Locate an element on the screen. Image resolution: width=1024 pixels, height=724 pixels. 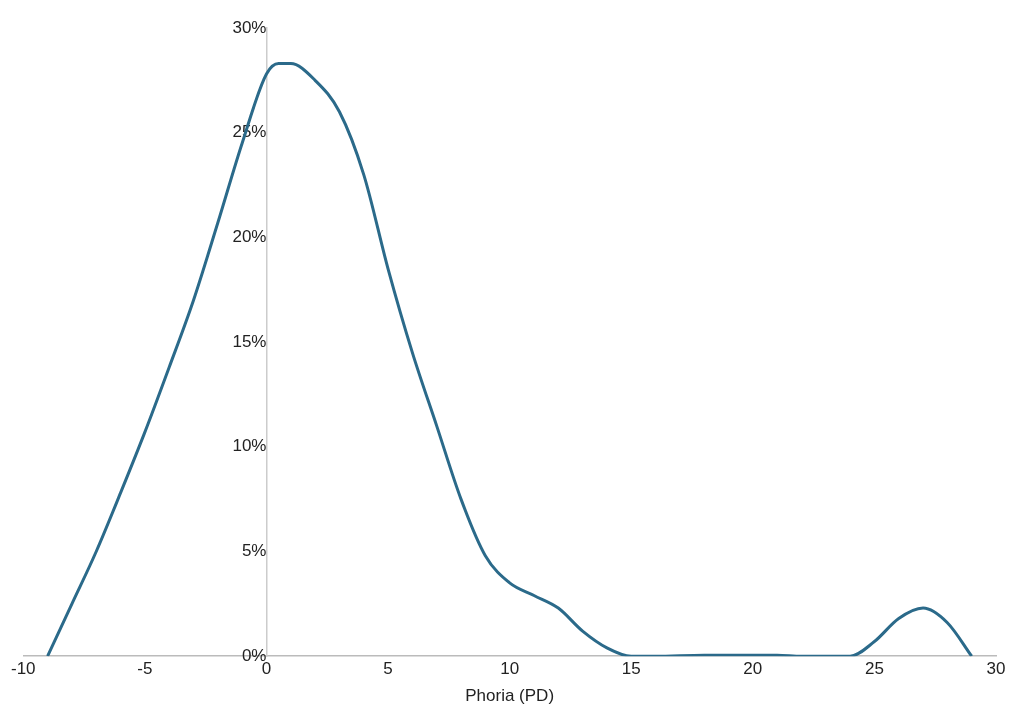
x-tick-label: 10 is located at coordinates (510, 669).